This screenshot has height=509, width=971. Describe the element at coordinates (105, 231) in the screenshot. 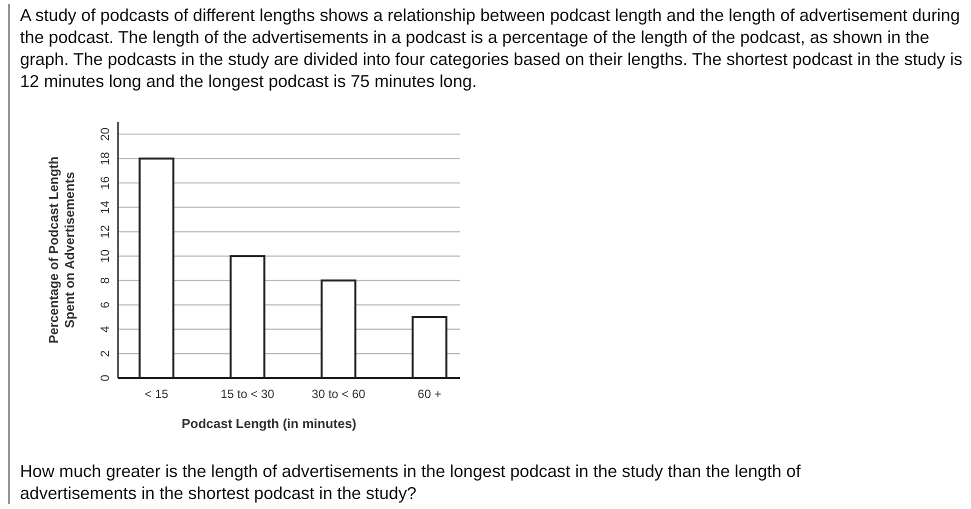

I see `y-tick-label: 12` at that location.